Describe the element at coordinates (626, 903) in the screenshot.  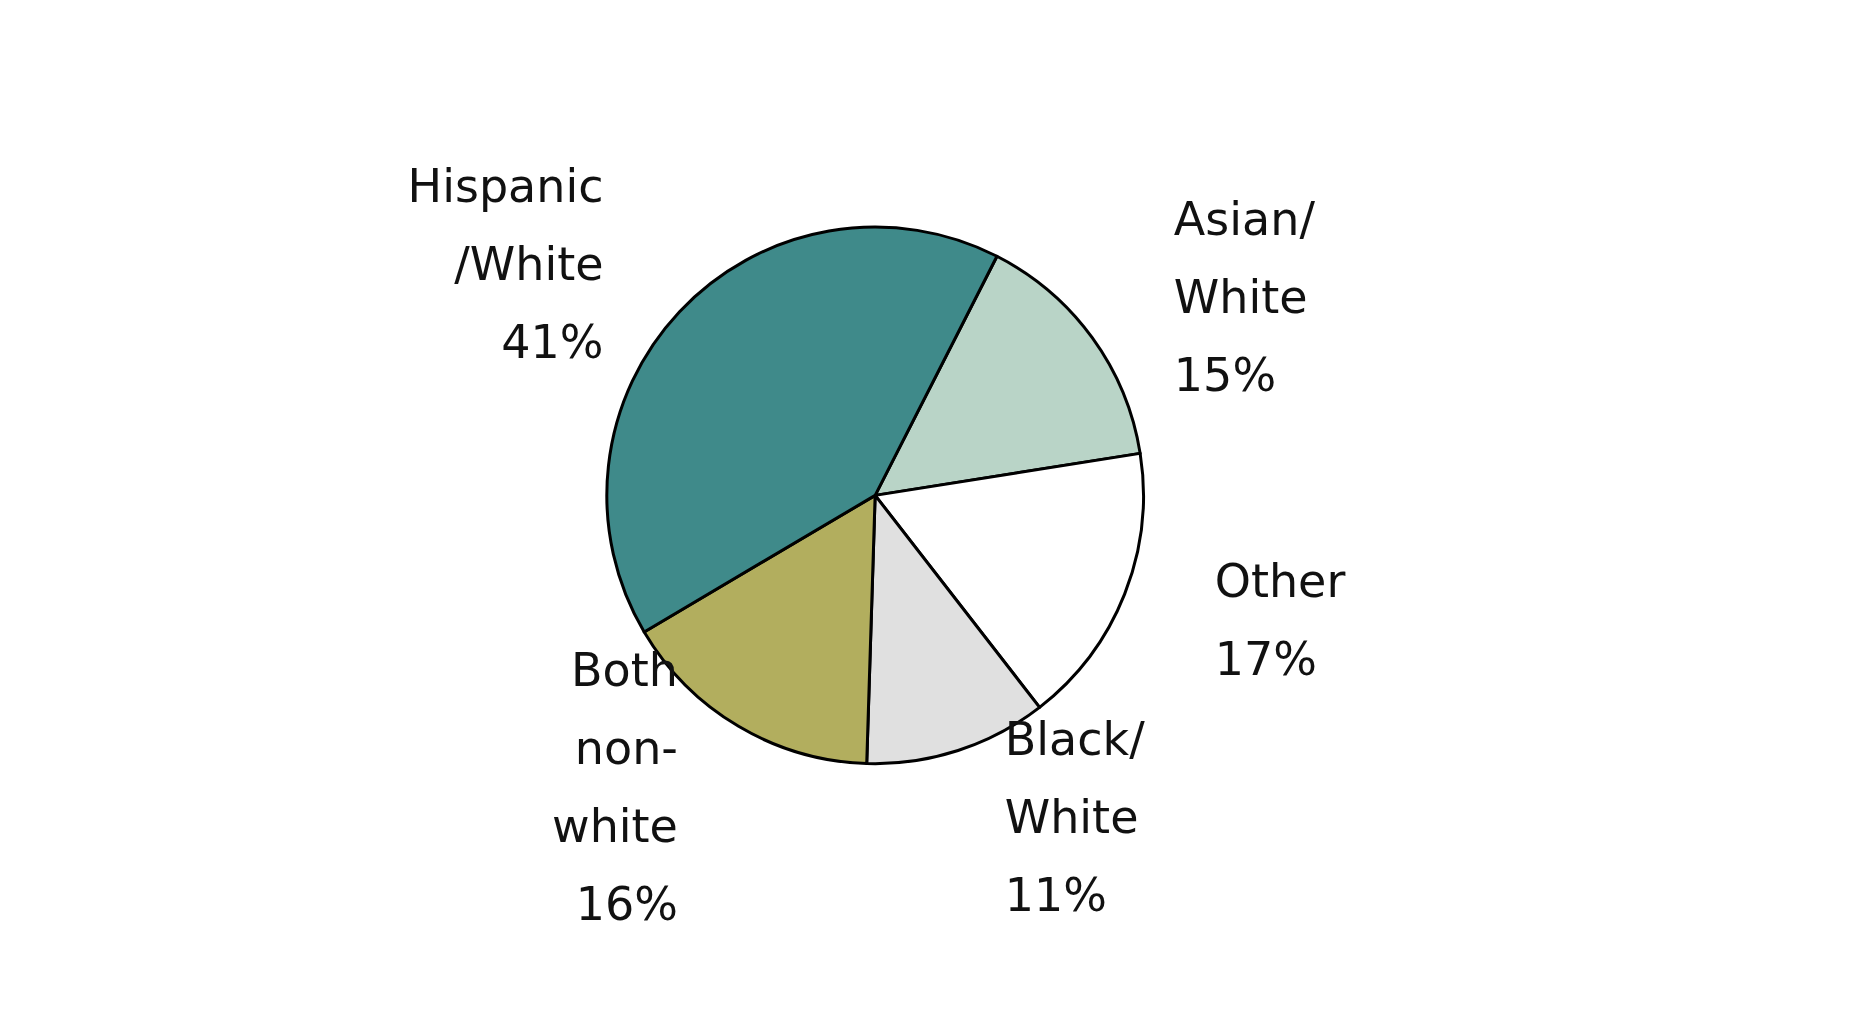
I see `data-label: 16%` at that location.